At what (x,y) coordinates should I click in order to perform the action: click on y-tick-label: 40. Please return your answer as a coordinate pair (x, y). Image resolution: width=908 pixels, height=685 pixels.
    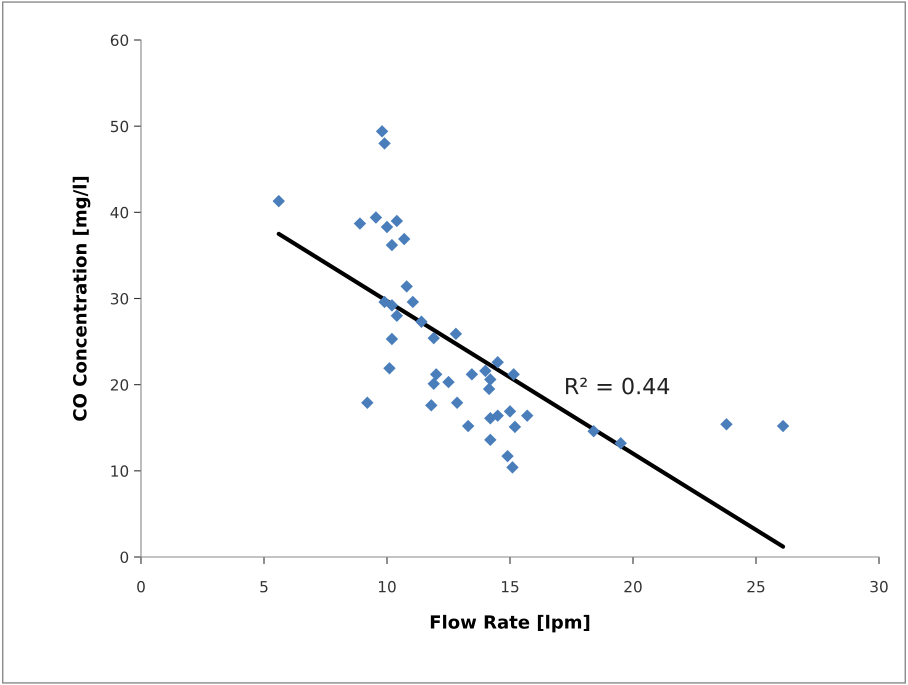
    Looking at the image, I should click on (119, 212).